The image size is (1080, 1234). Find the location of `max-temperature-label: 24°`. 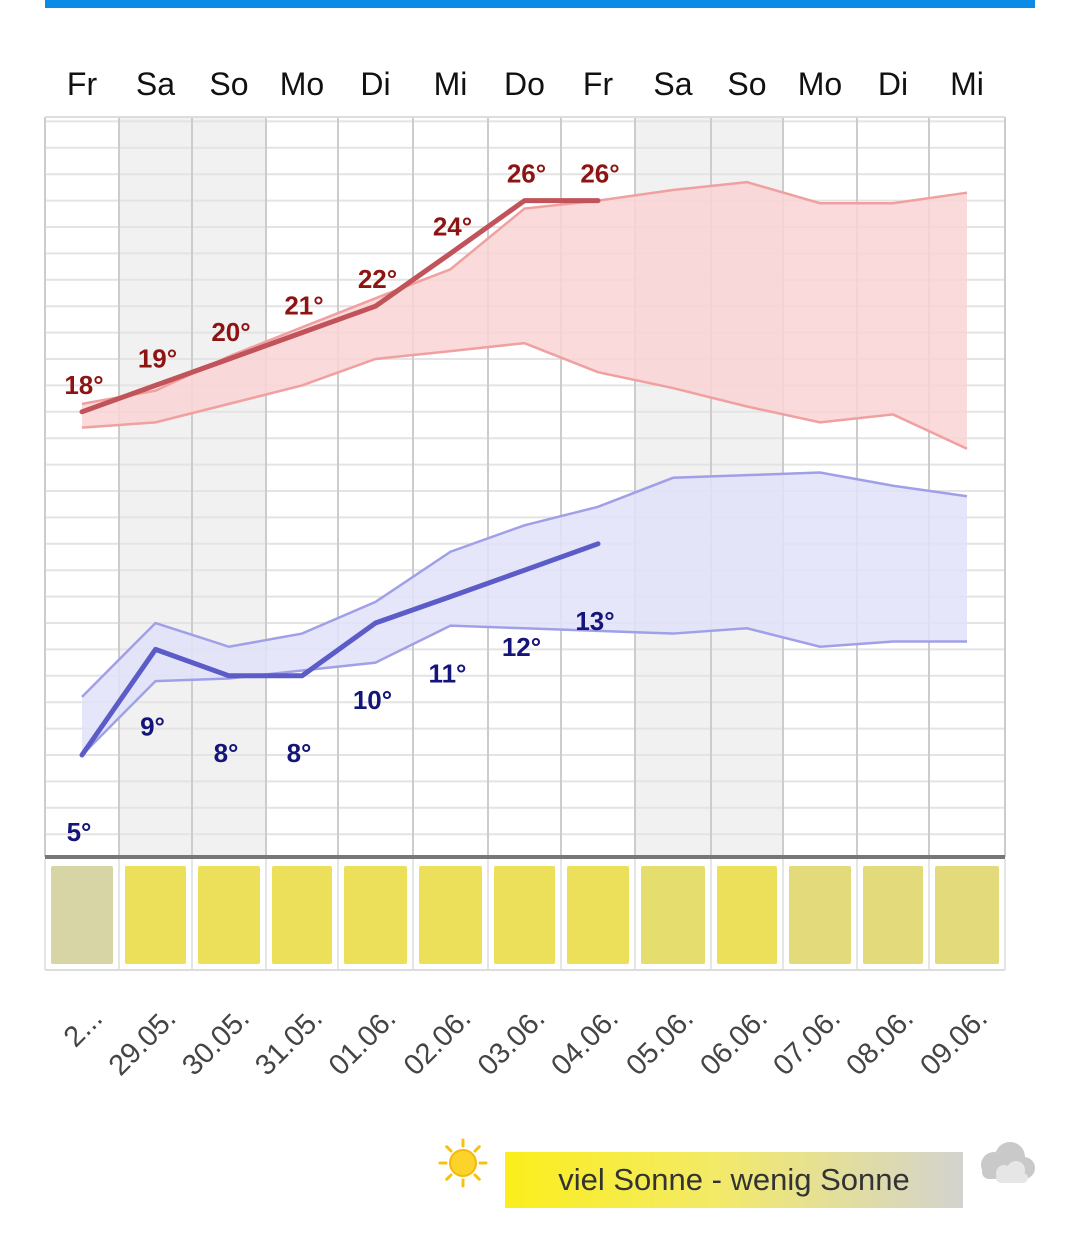

max-temperature-label: 24° is located at coordinates (452, 226).